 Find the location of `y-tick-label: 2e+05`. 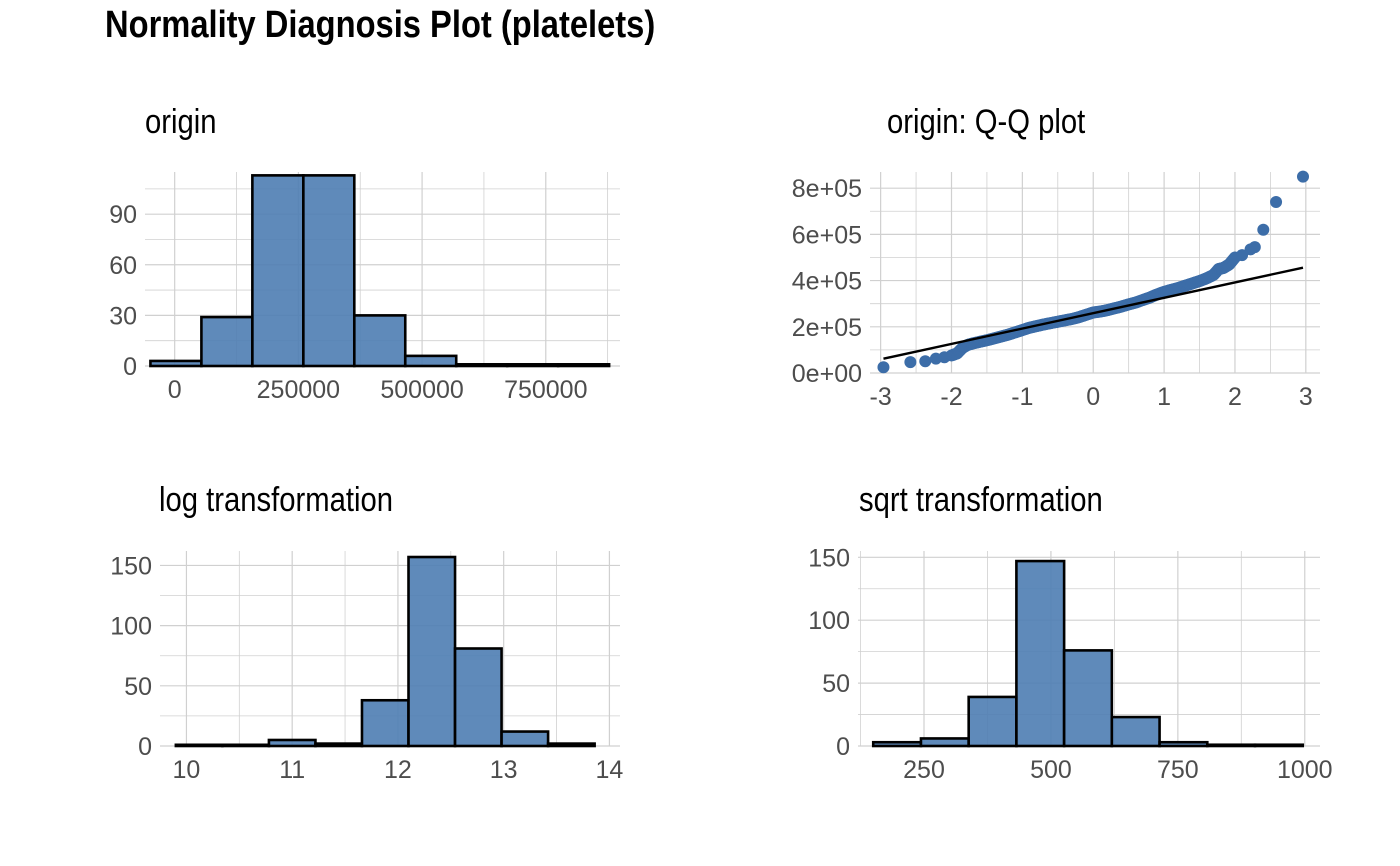

y-tick-label: 2e+05 is located at coordinates (827, 328).